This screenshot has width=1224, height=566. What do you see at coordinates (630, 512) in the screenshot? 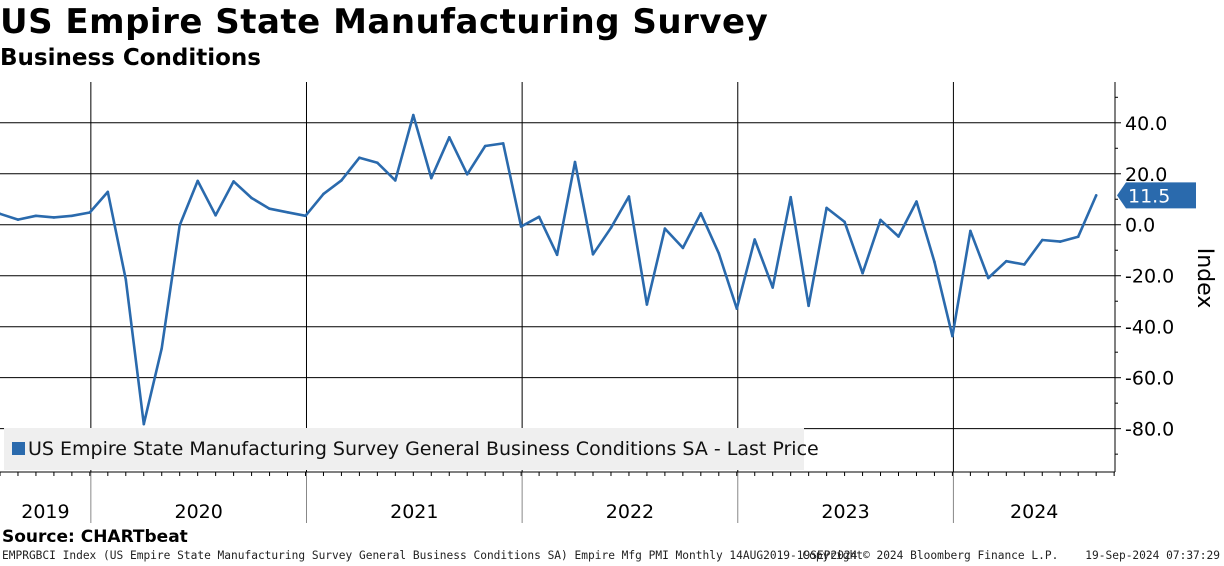
I see `x-year-label: 2022` at bounding box center [630, 512].